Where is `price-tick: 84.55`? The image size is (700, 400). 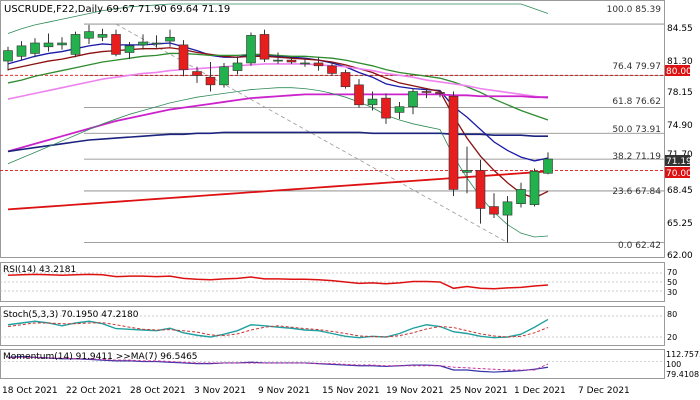
price-tick: 84.55 is located at coordinates (680, 29).